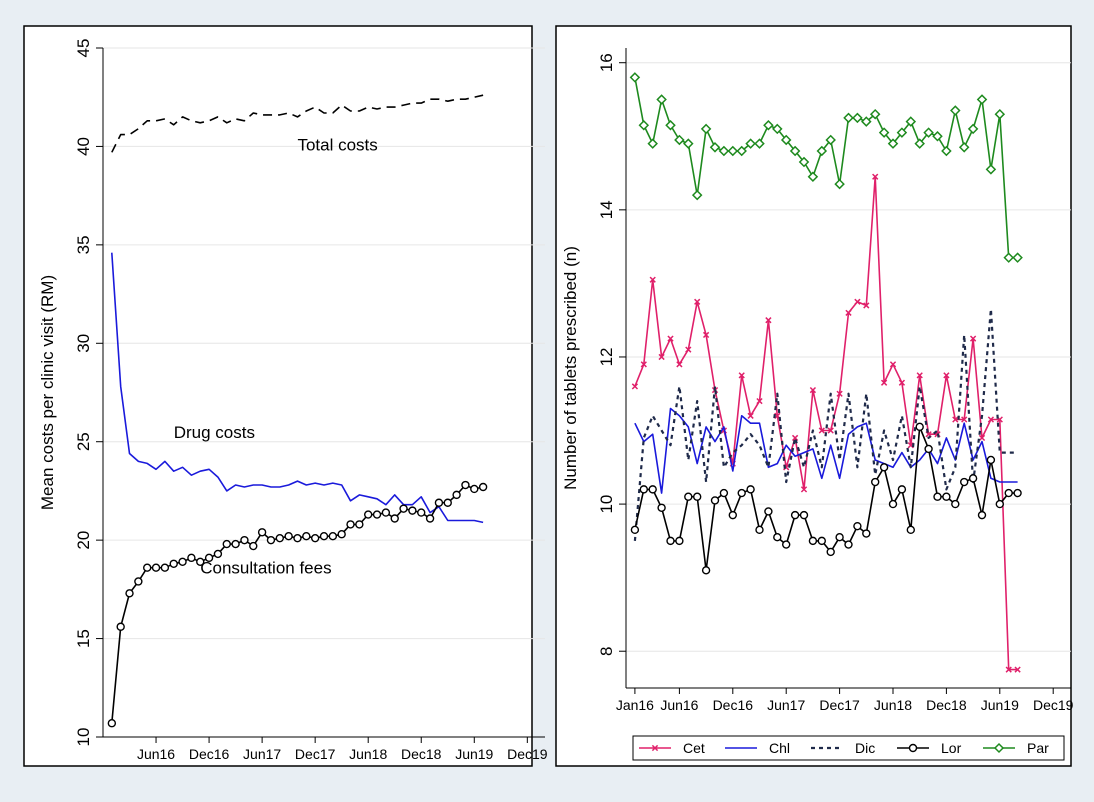 This screenshot has height=802, width=1094. What do you see at coordinates (655, 748) in the screenshot?
I see `legend-marker-cet` at bounding box center [655, 748].